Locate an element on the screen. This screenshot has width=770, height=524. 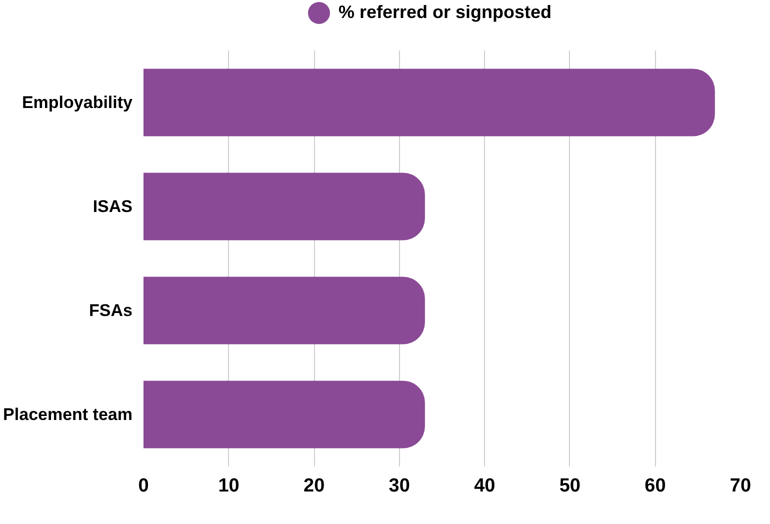
y-tick-label: ISAS is located at coordinates (112, 206).